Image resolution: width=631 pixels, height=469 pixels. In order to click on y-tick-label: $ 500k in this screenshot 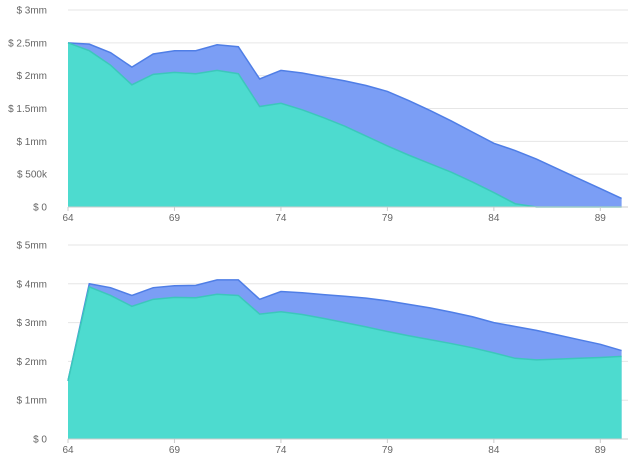, I will do `click(32, 175)`.